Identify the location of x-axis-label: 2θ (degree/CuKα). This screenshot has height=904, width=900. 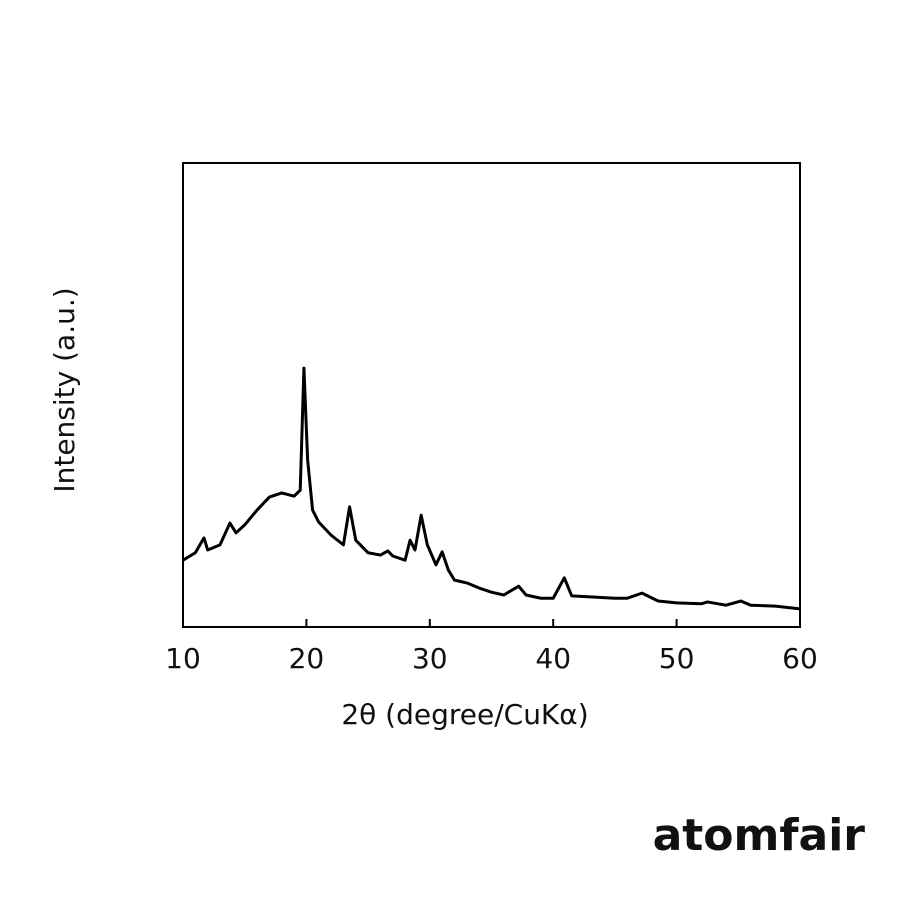
(464, 714).